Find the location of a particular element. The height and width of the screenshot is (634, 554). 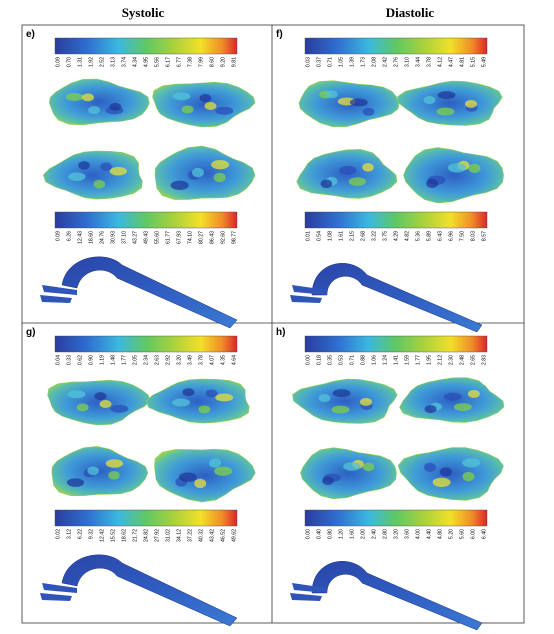

colorbar-tick-label: 2.92 is located at coordinates (168, 360).